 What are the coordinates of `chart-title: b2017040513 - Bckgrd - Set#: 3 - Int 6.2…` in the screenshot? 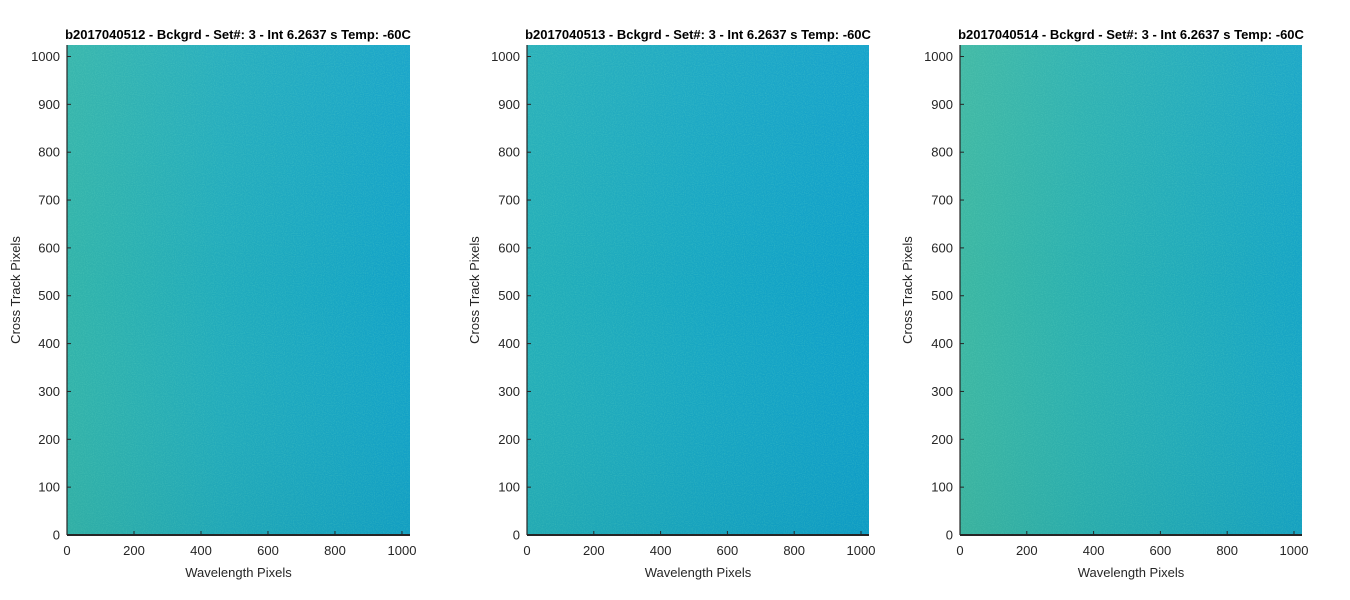 It's located at (698, 34).